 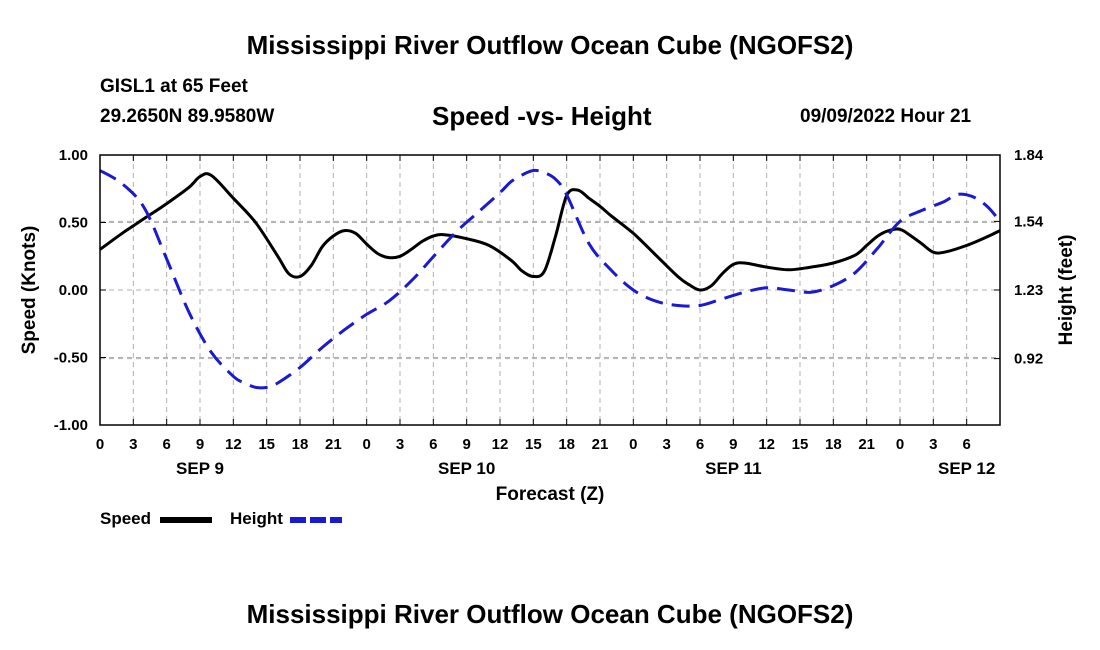 What do you see at coordinates (71, 425) in the screenshot?
I see `y-tick-label: -1.00` at bounding box center [71, 425].